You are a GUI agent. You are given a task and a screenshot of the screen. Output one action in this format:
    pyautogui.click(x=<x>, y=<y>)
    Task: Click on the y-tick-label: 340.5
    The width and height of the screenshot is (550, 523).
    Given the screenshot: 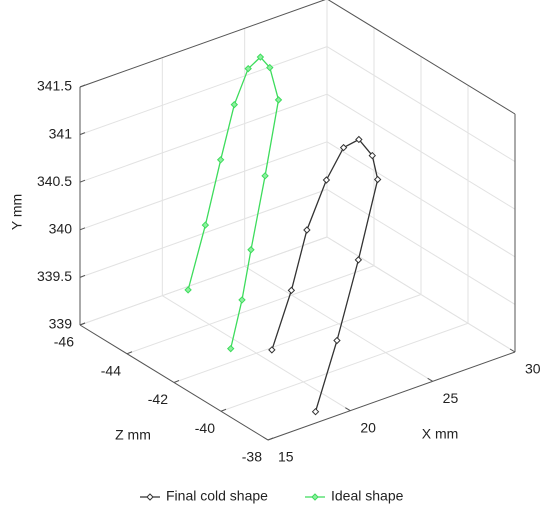 What is the action you would take?
    pyautogui.click(x=54, y=181)
    